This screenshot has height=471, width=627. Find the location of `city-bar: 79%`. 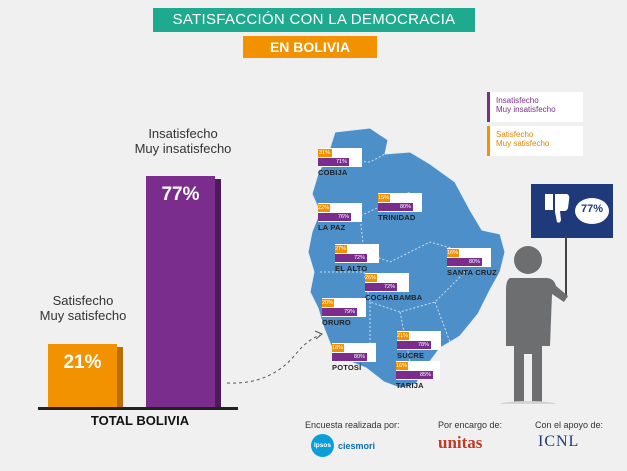

city-bar: 79% is located at coordinates (339, 312).